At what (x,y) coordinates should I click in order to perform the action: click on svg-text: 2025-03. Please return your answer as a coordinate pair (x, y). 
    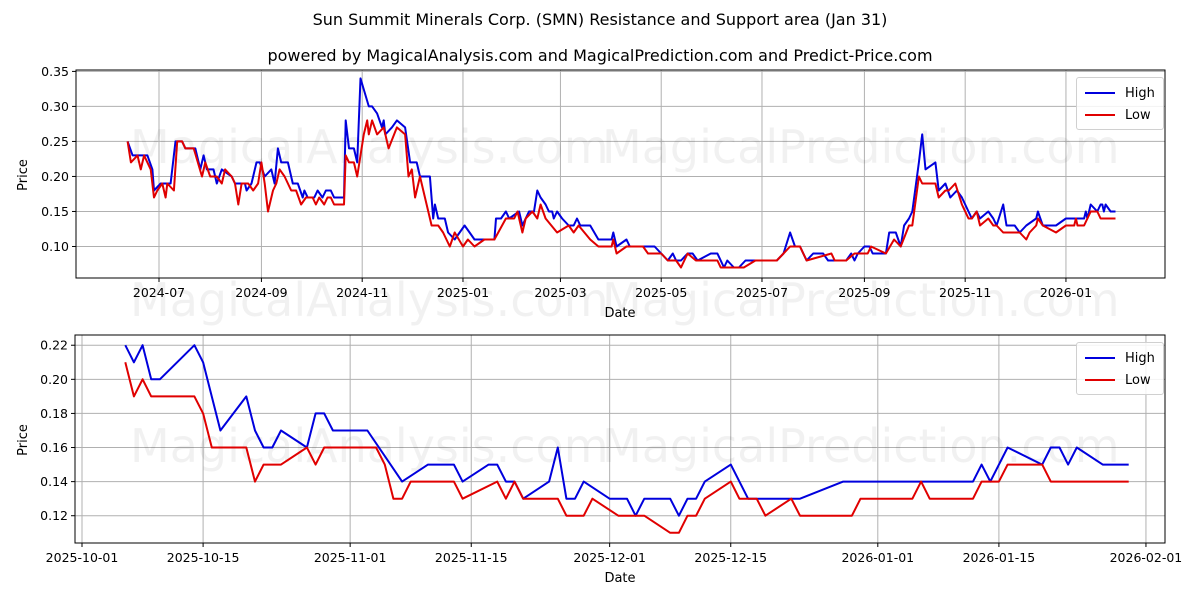
    Looking at the image, I should click on (560, 292).